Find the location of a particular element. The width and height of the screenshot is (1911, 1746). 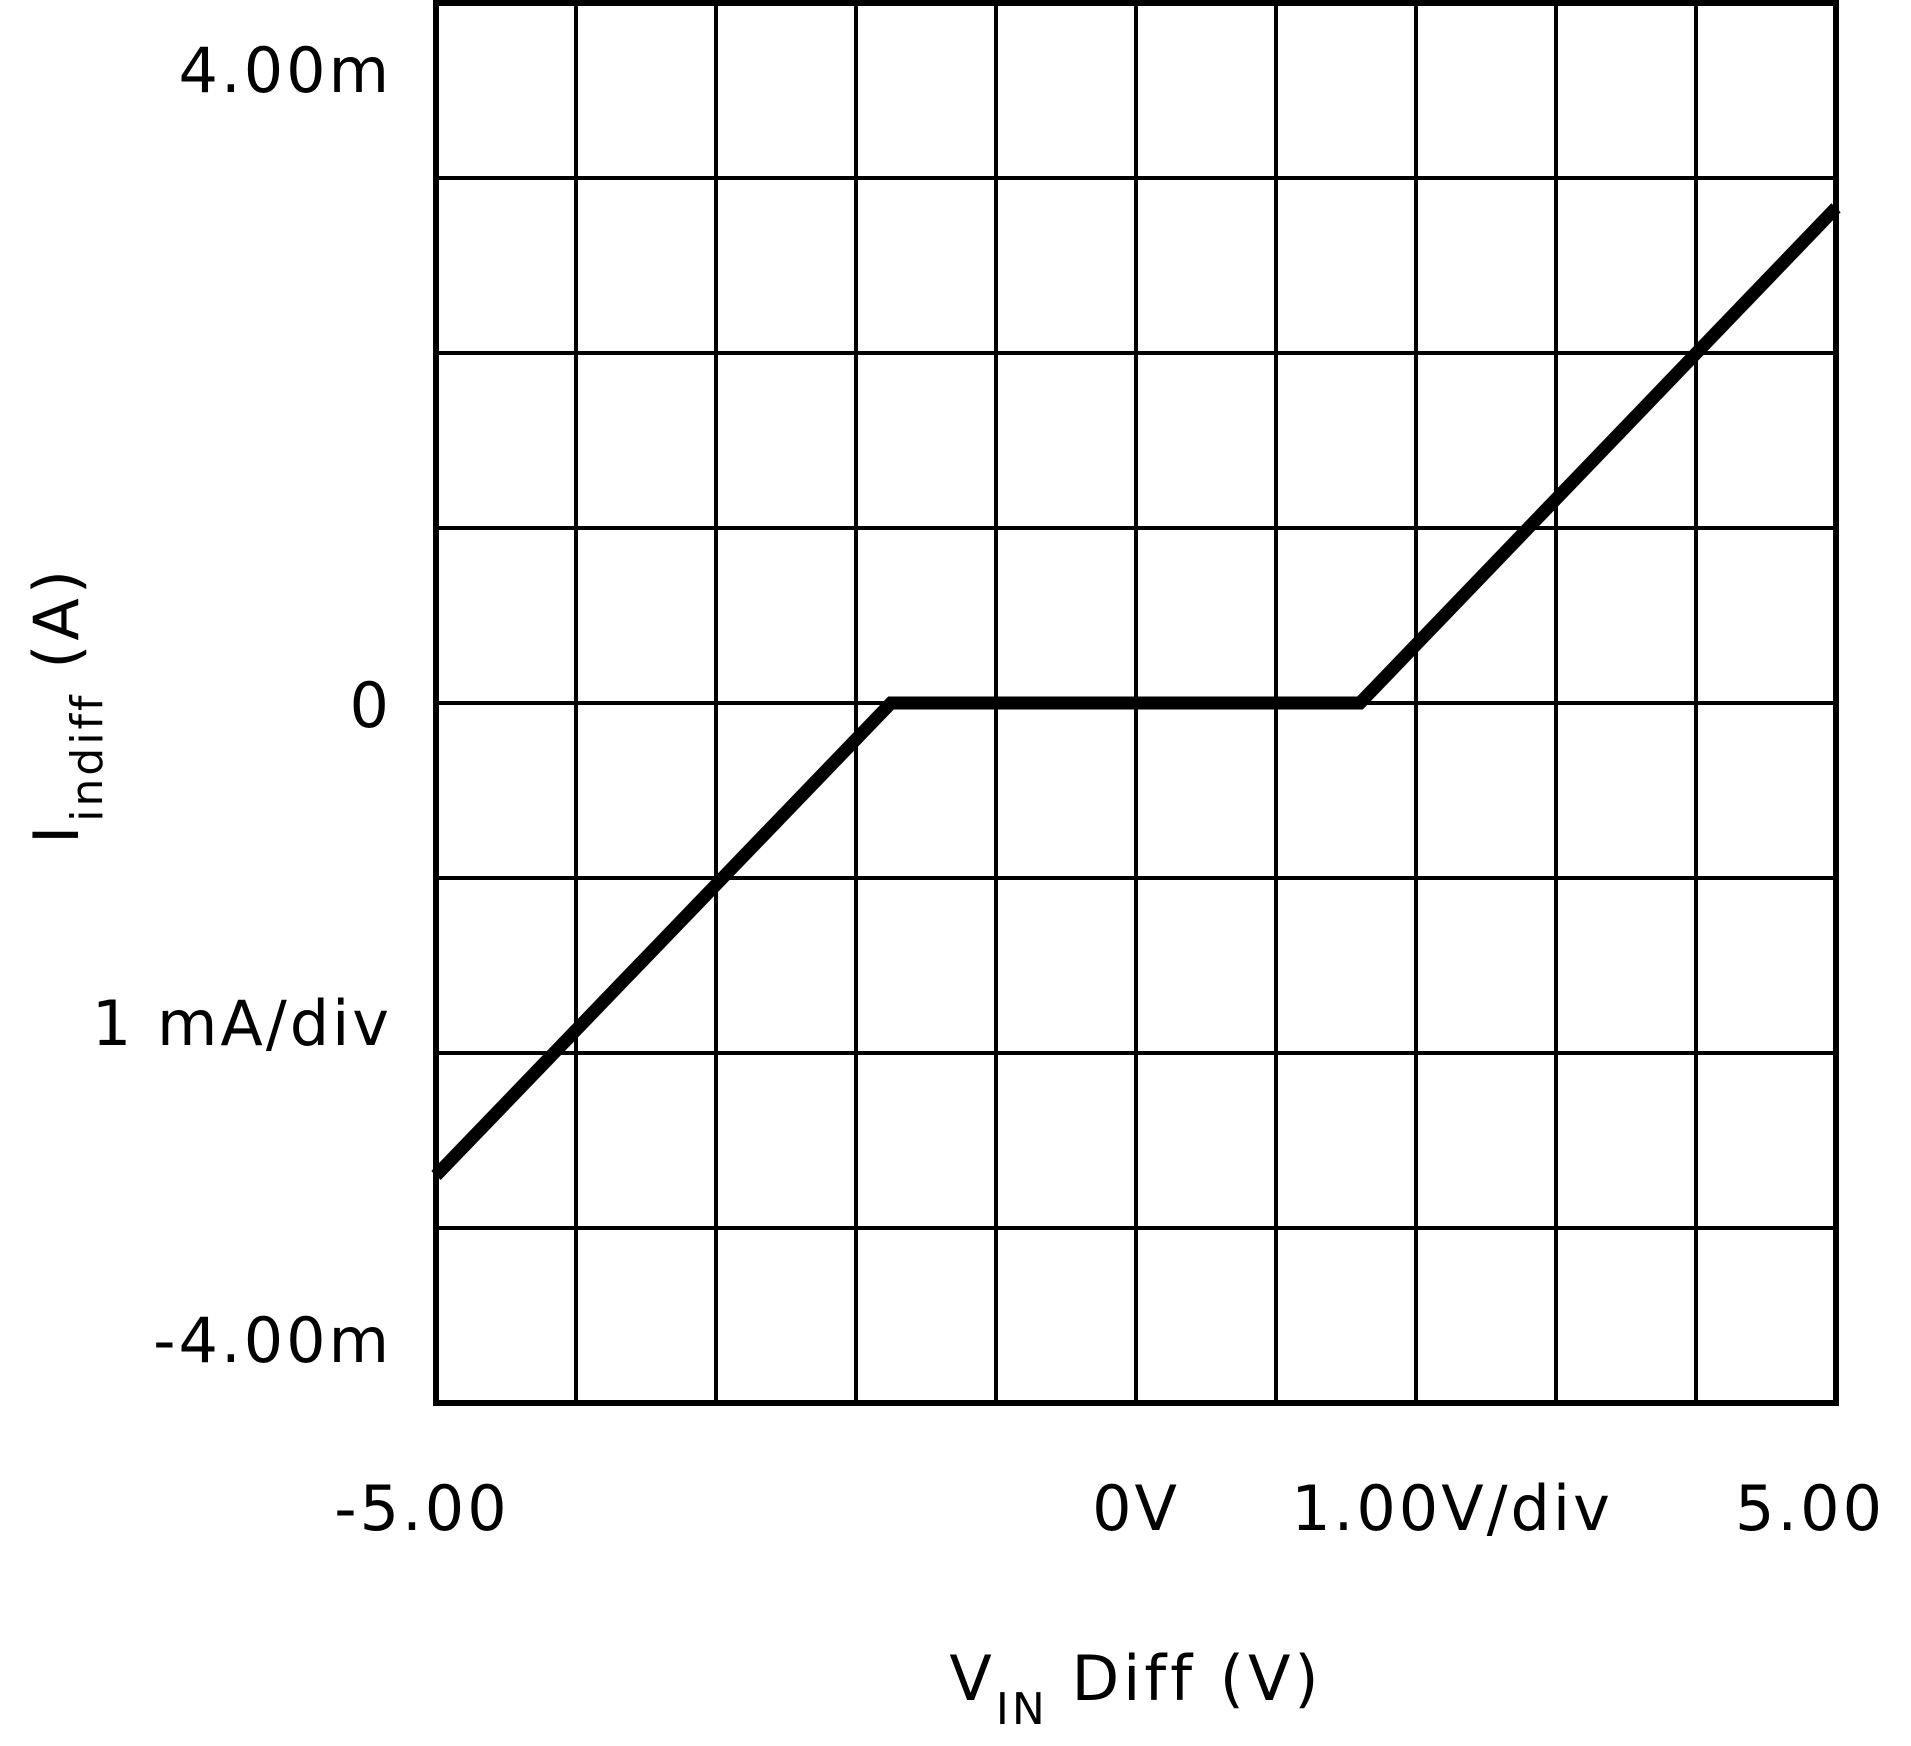

y-axis-title: Iindiff (A) is located at coordinates (66, 705).